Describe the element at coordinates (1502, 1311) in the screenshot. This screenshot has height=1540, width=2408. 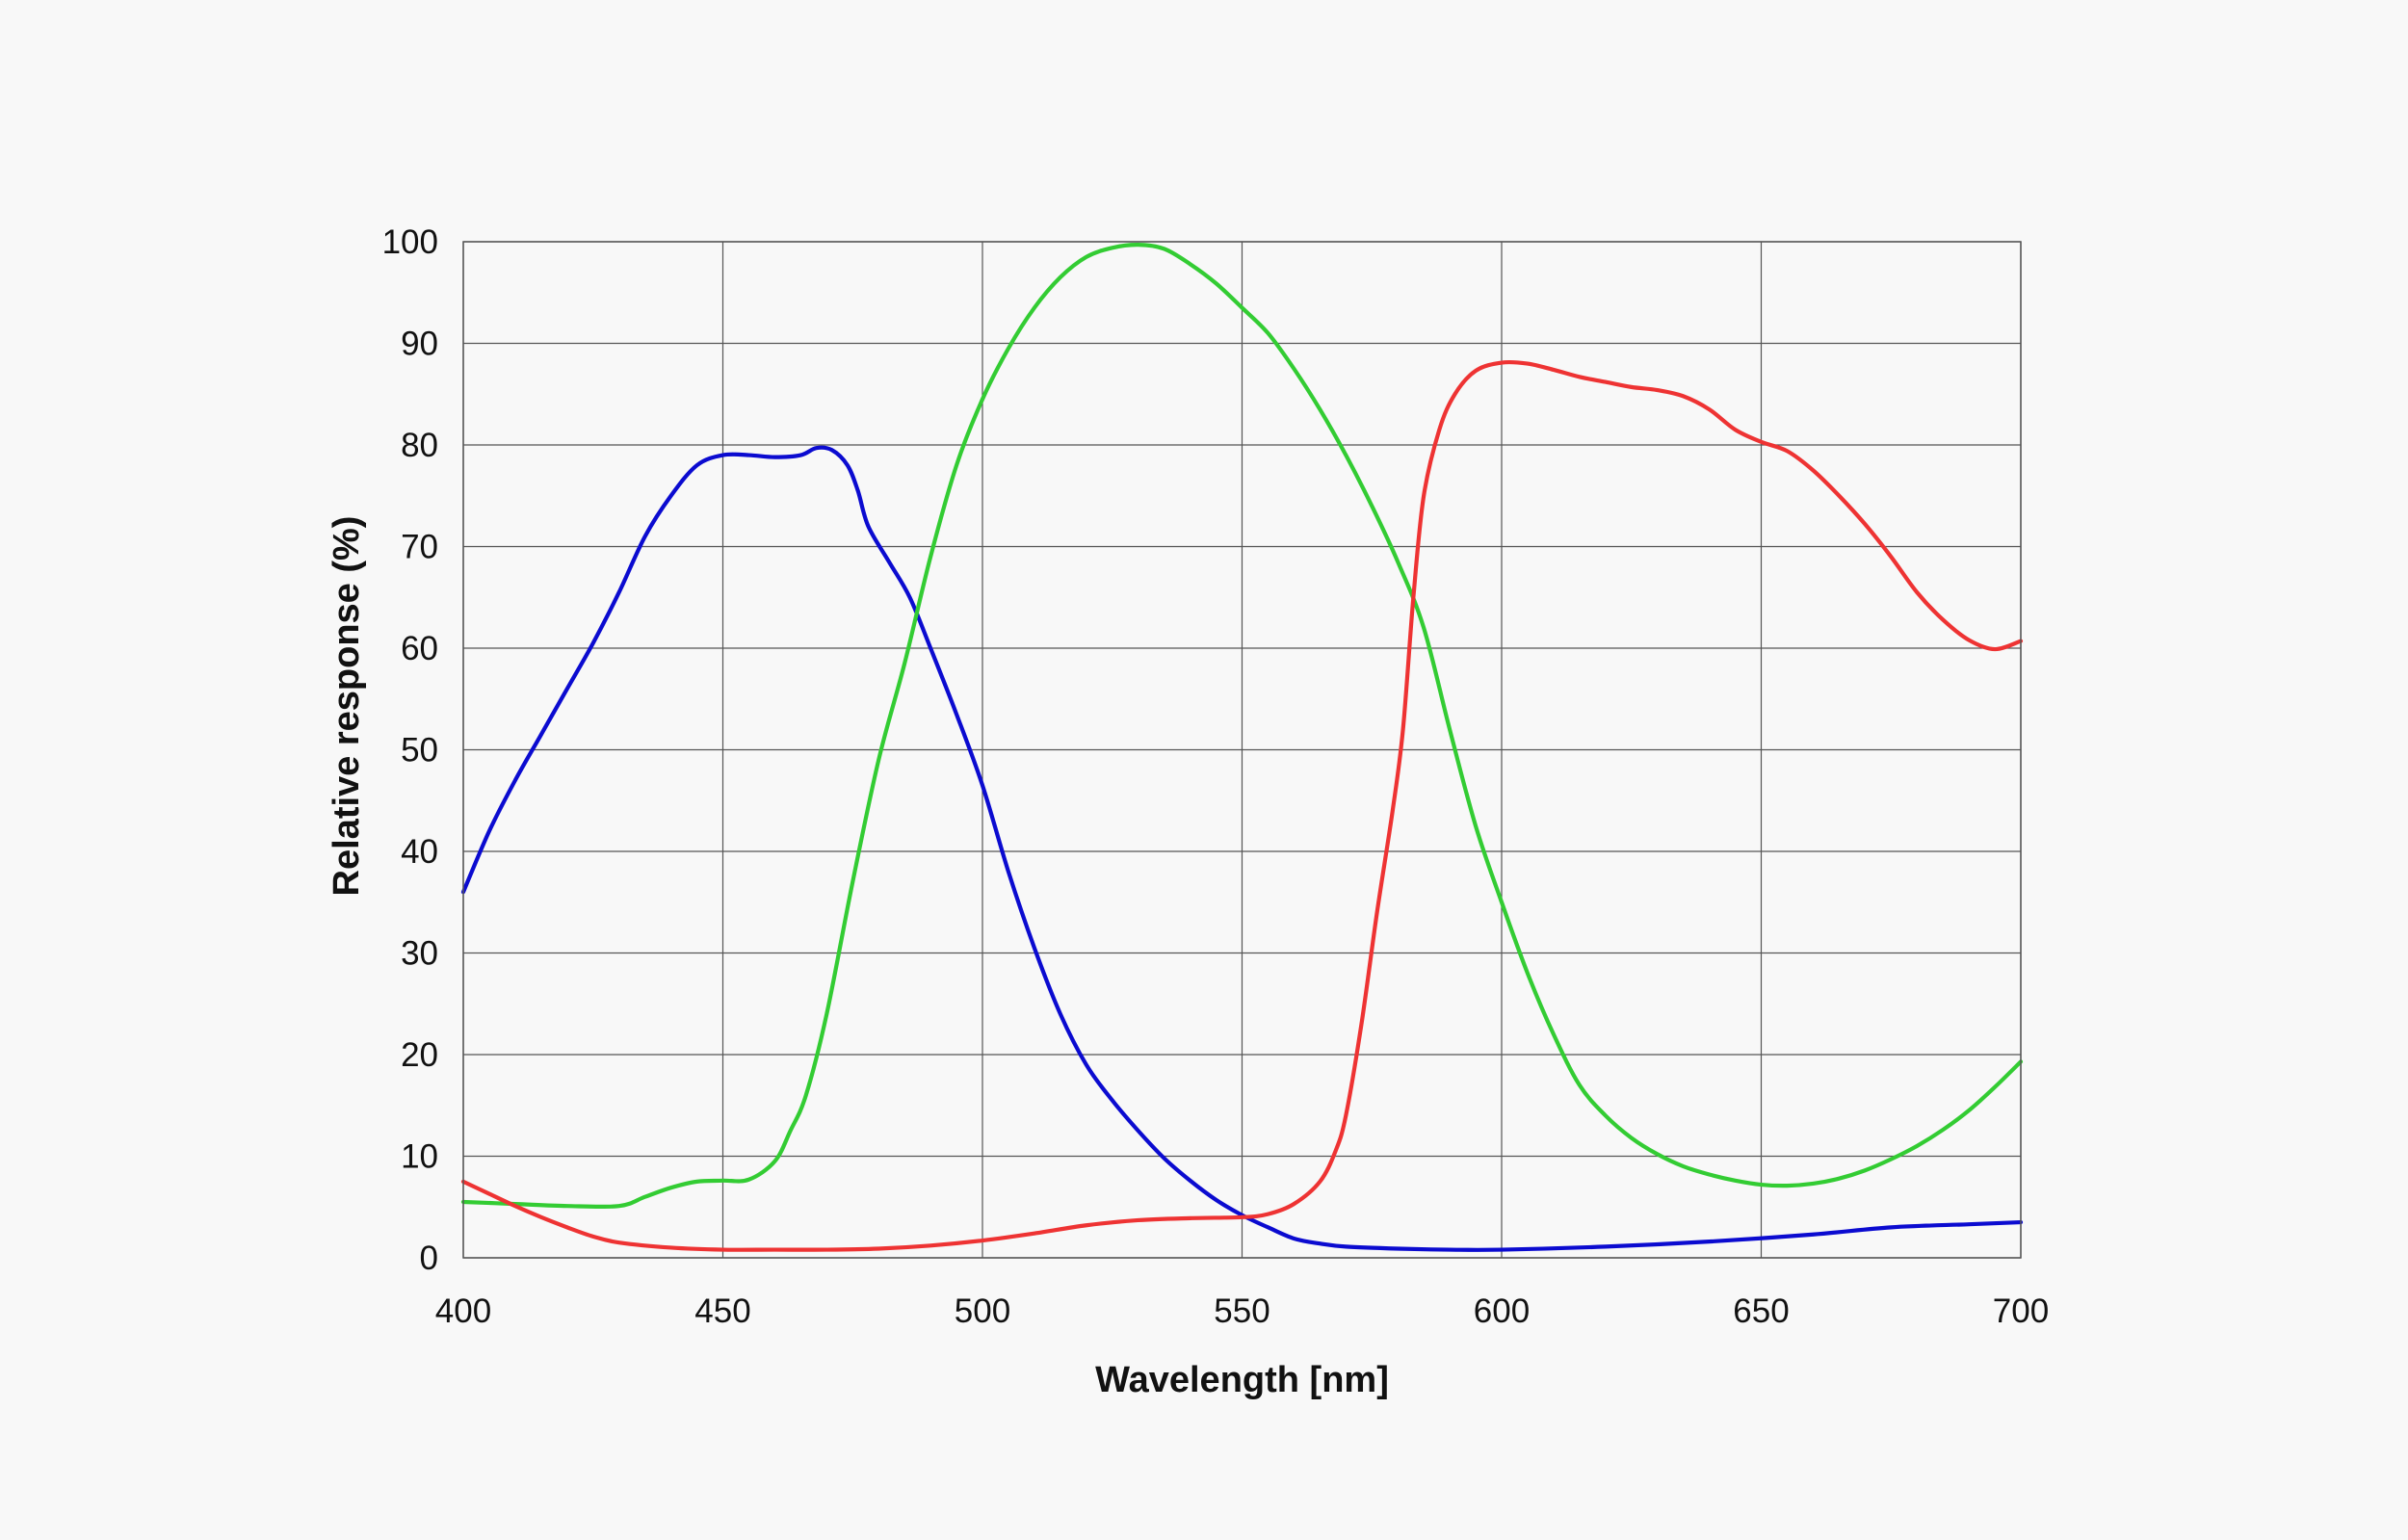
I see `x-tick-label: 600` at that location.